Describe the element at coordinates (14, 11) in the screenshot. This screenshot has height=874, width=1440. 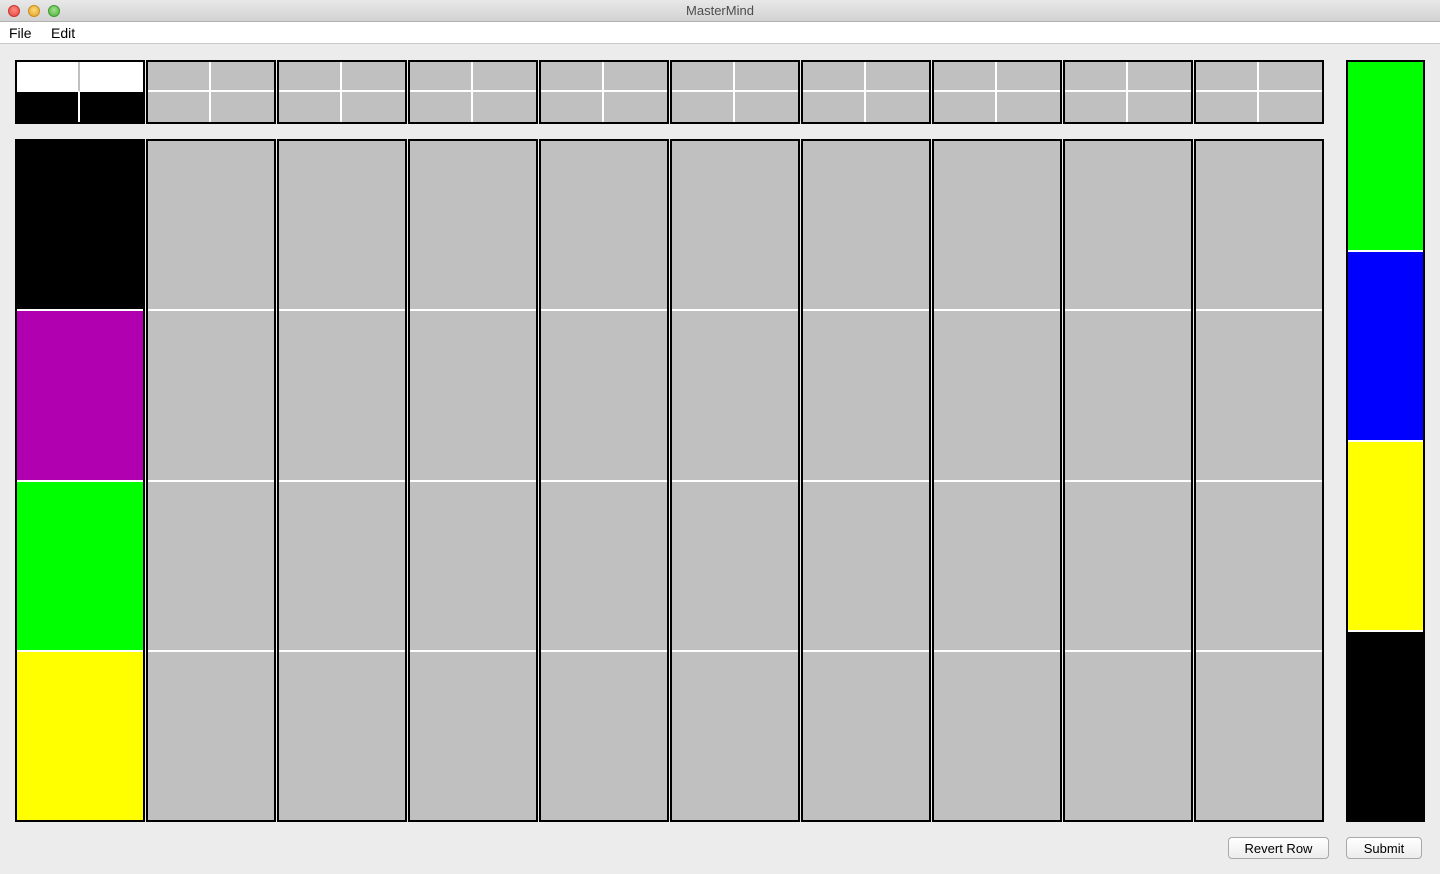
I see `close-window-icon` at that location.